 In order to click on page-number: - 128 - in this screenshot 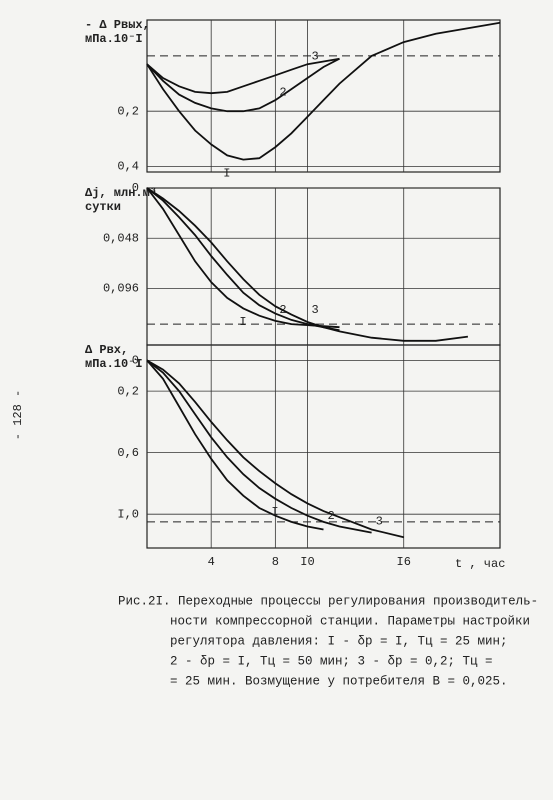, I will do `click(18, 415)`.